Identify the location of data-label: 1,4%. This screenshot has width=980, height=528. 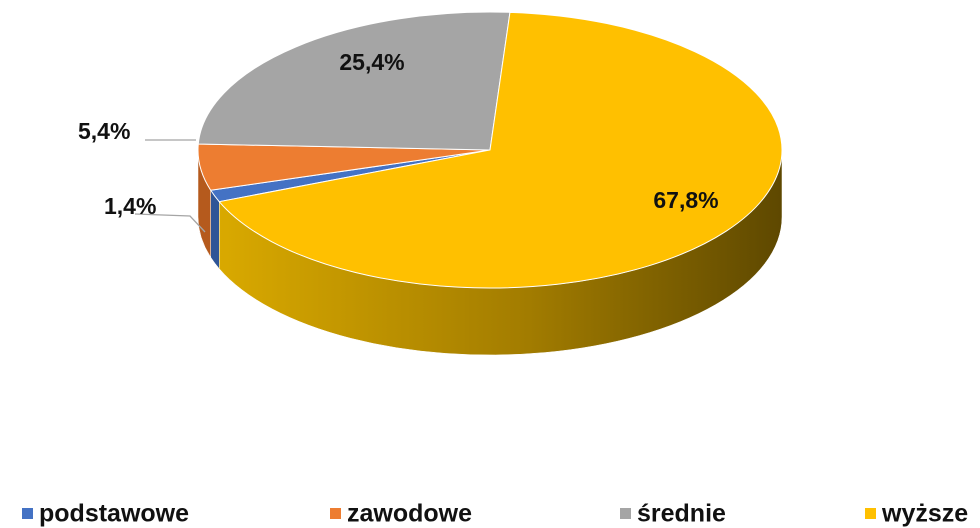
(130, 206).